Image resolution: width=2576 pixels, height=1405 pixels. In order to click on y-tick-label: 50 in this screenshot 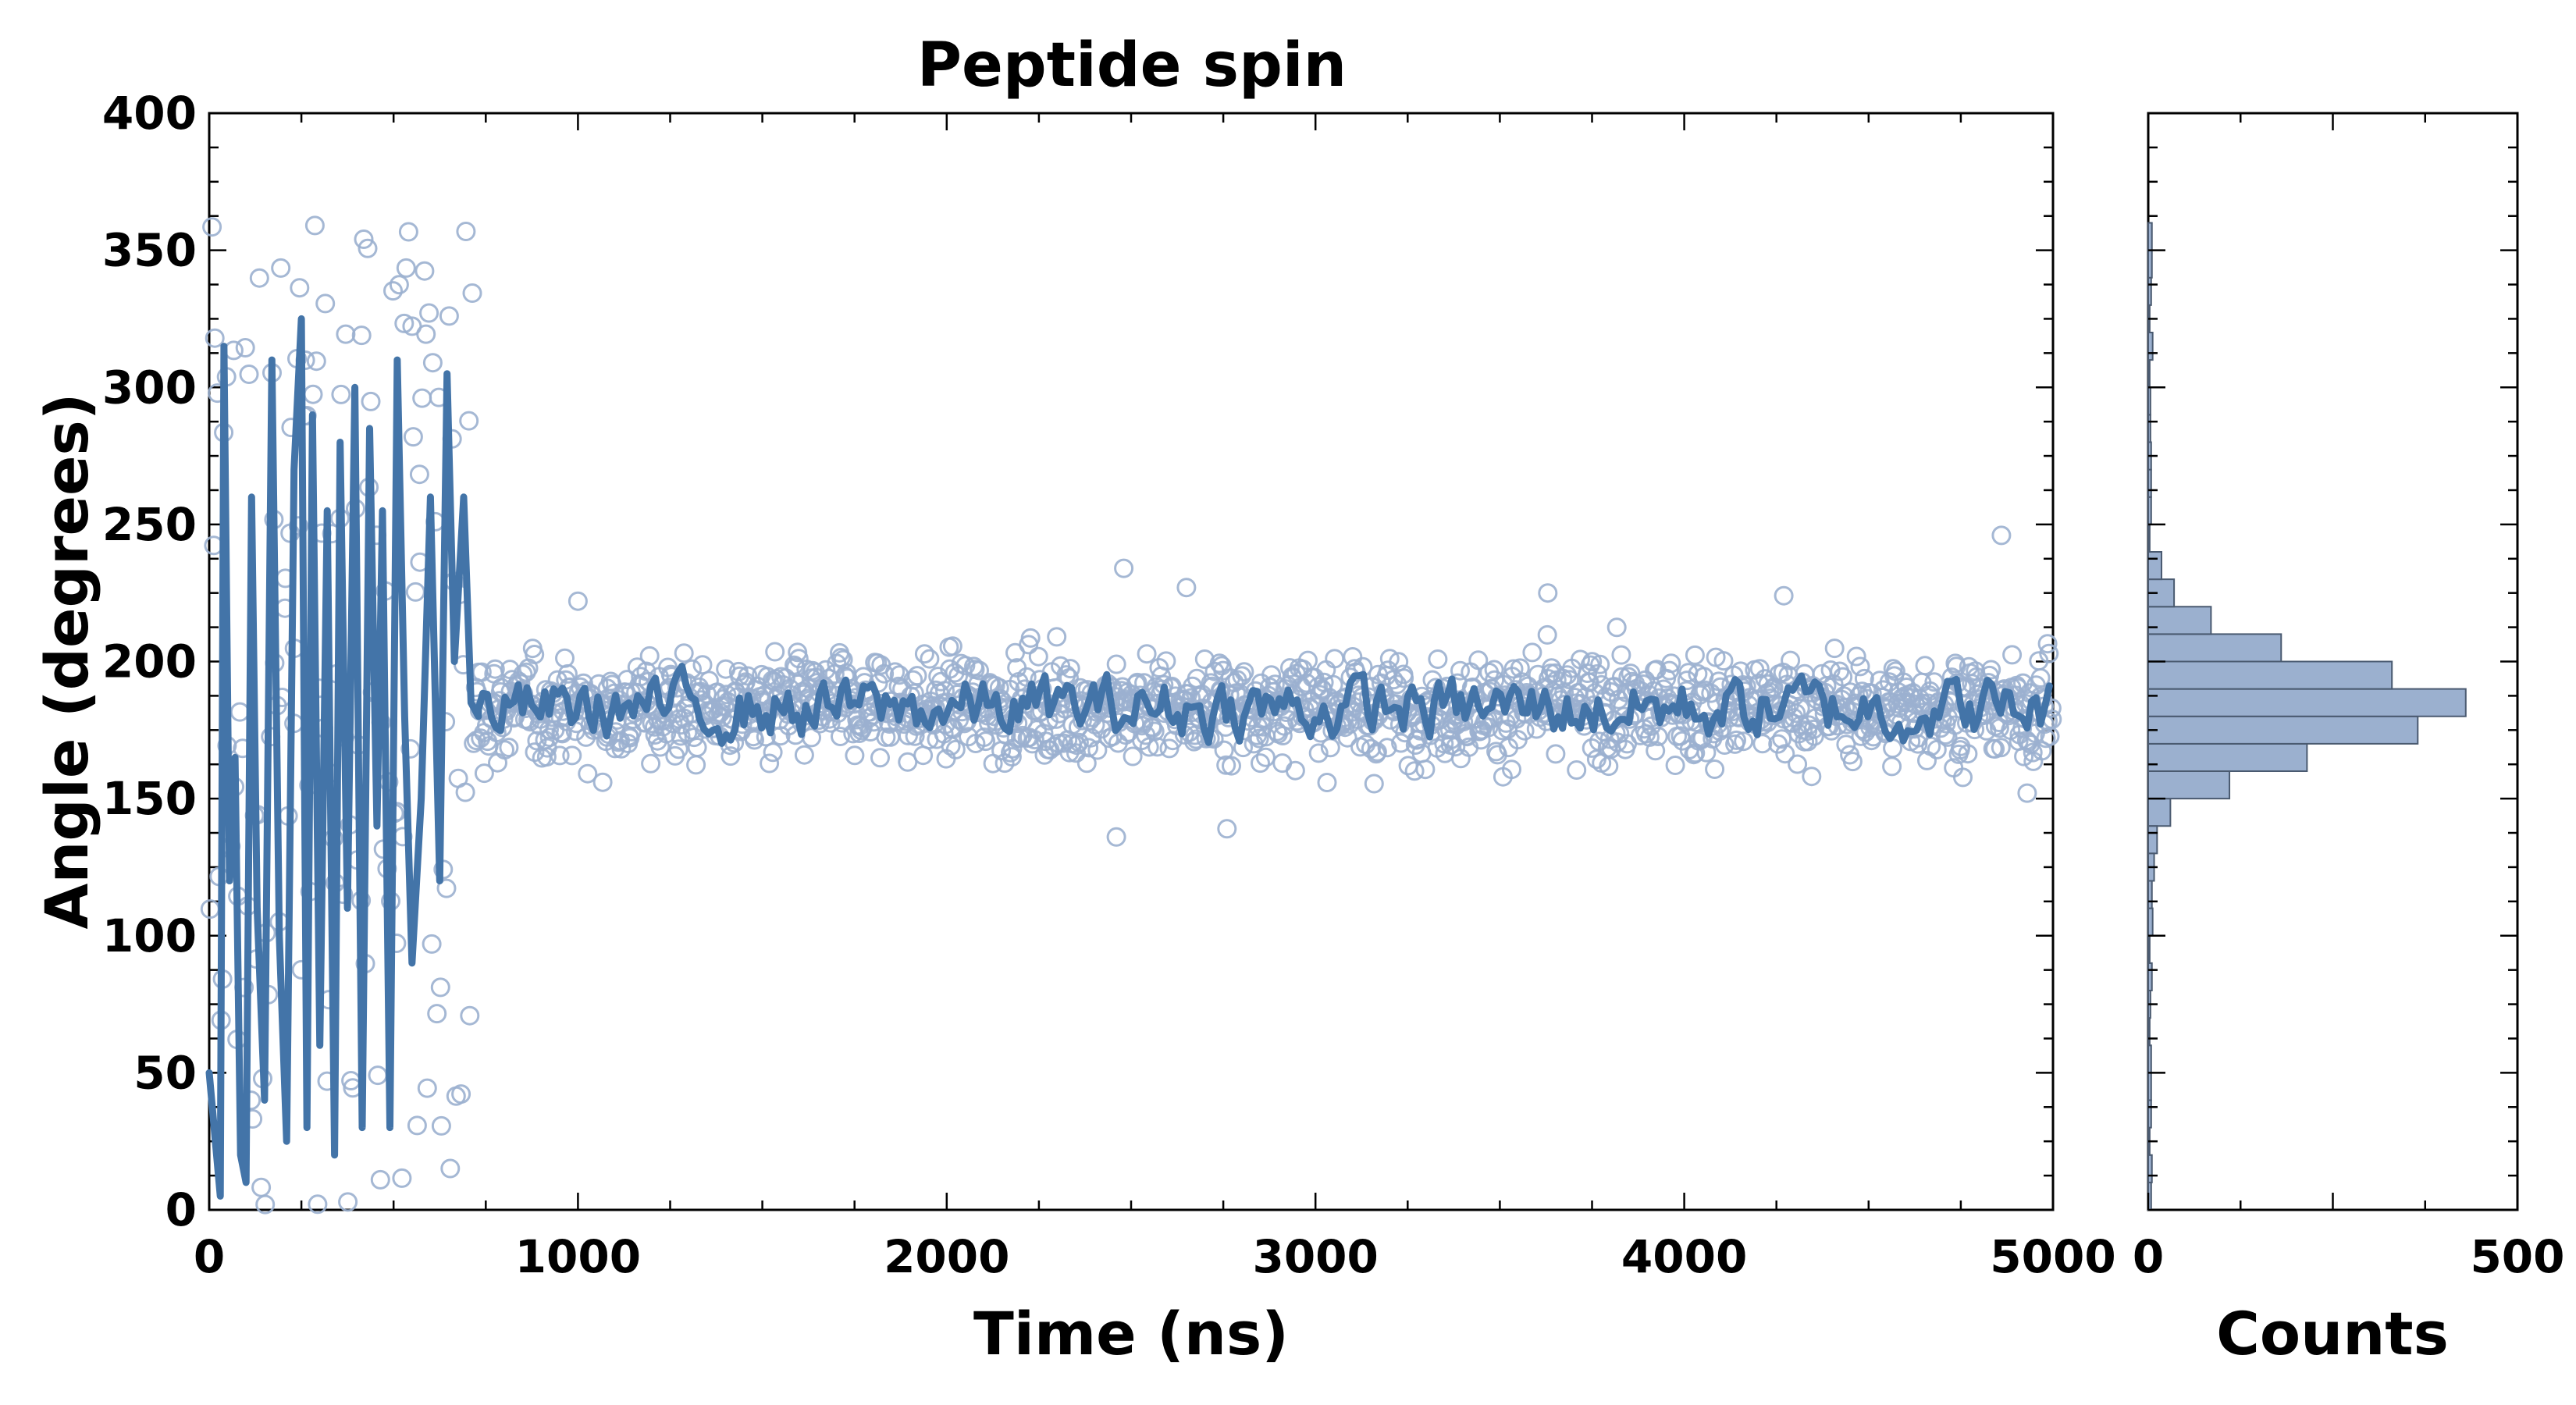, I will do `click(165, 1073)`.